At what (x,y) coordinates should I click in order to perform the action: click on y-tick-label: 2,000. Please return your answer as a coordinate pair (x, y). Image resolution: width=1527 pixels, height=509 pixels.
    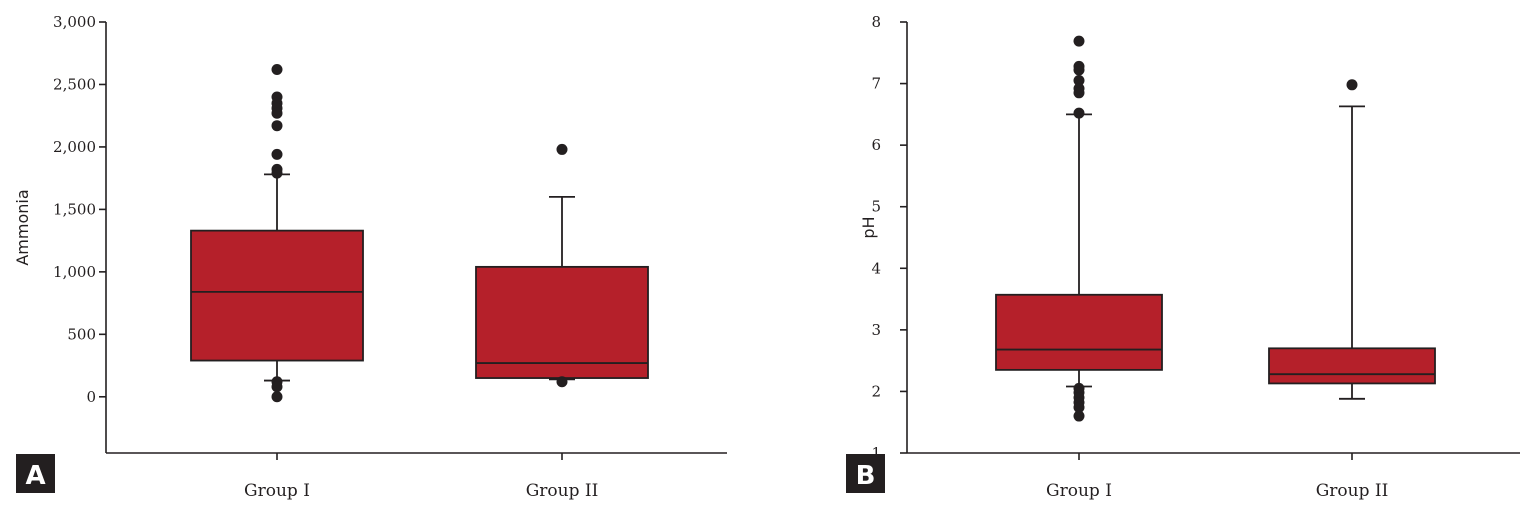
    Looking at the image, I should click on (74, 147).